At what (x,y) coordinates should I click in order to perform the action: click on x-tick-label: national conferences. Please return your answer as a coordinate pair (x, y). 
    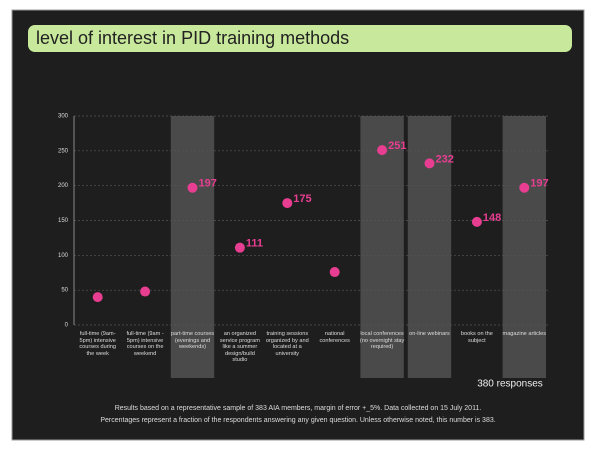
    Looking at the image, I should click on (334, 337).